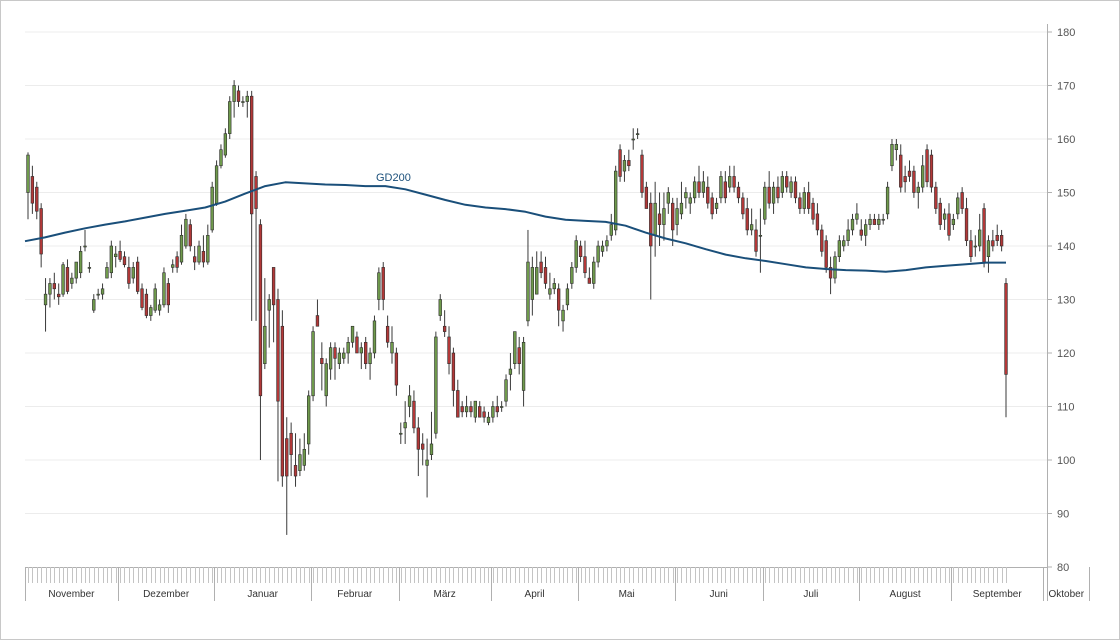  Describe the element at coordinates (627, 594) in the screenshot. I see `month-label: Mai` at that location.